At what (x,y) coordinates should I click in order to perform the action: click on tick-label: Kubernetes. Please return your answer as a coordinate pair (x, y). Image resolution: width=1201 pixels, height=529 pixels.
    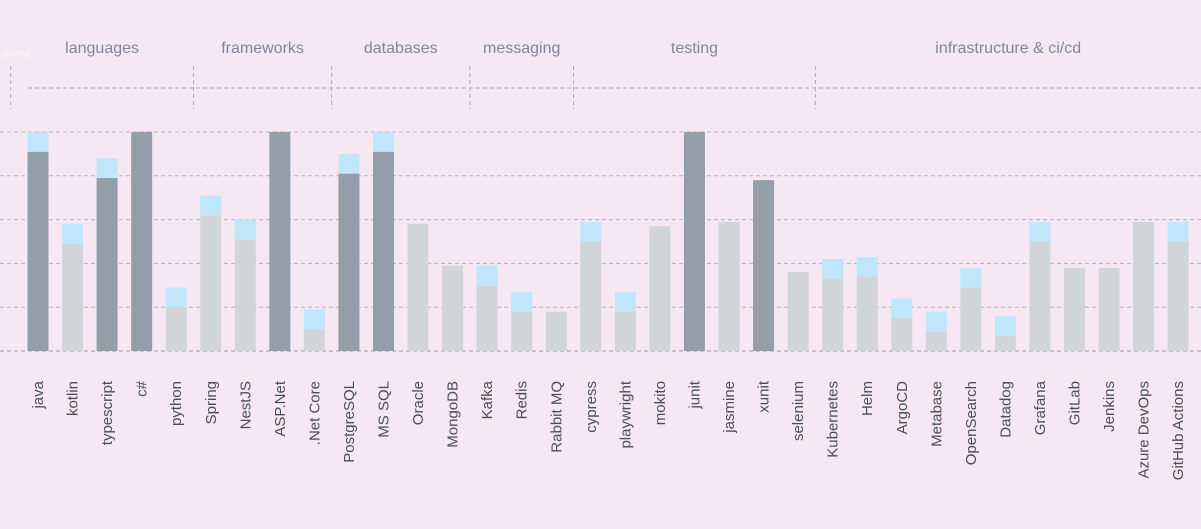
    Looking at the image, I should click on (833, 419).